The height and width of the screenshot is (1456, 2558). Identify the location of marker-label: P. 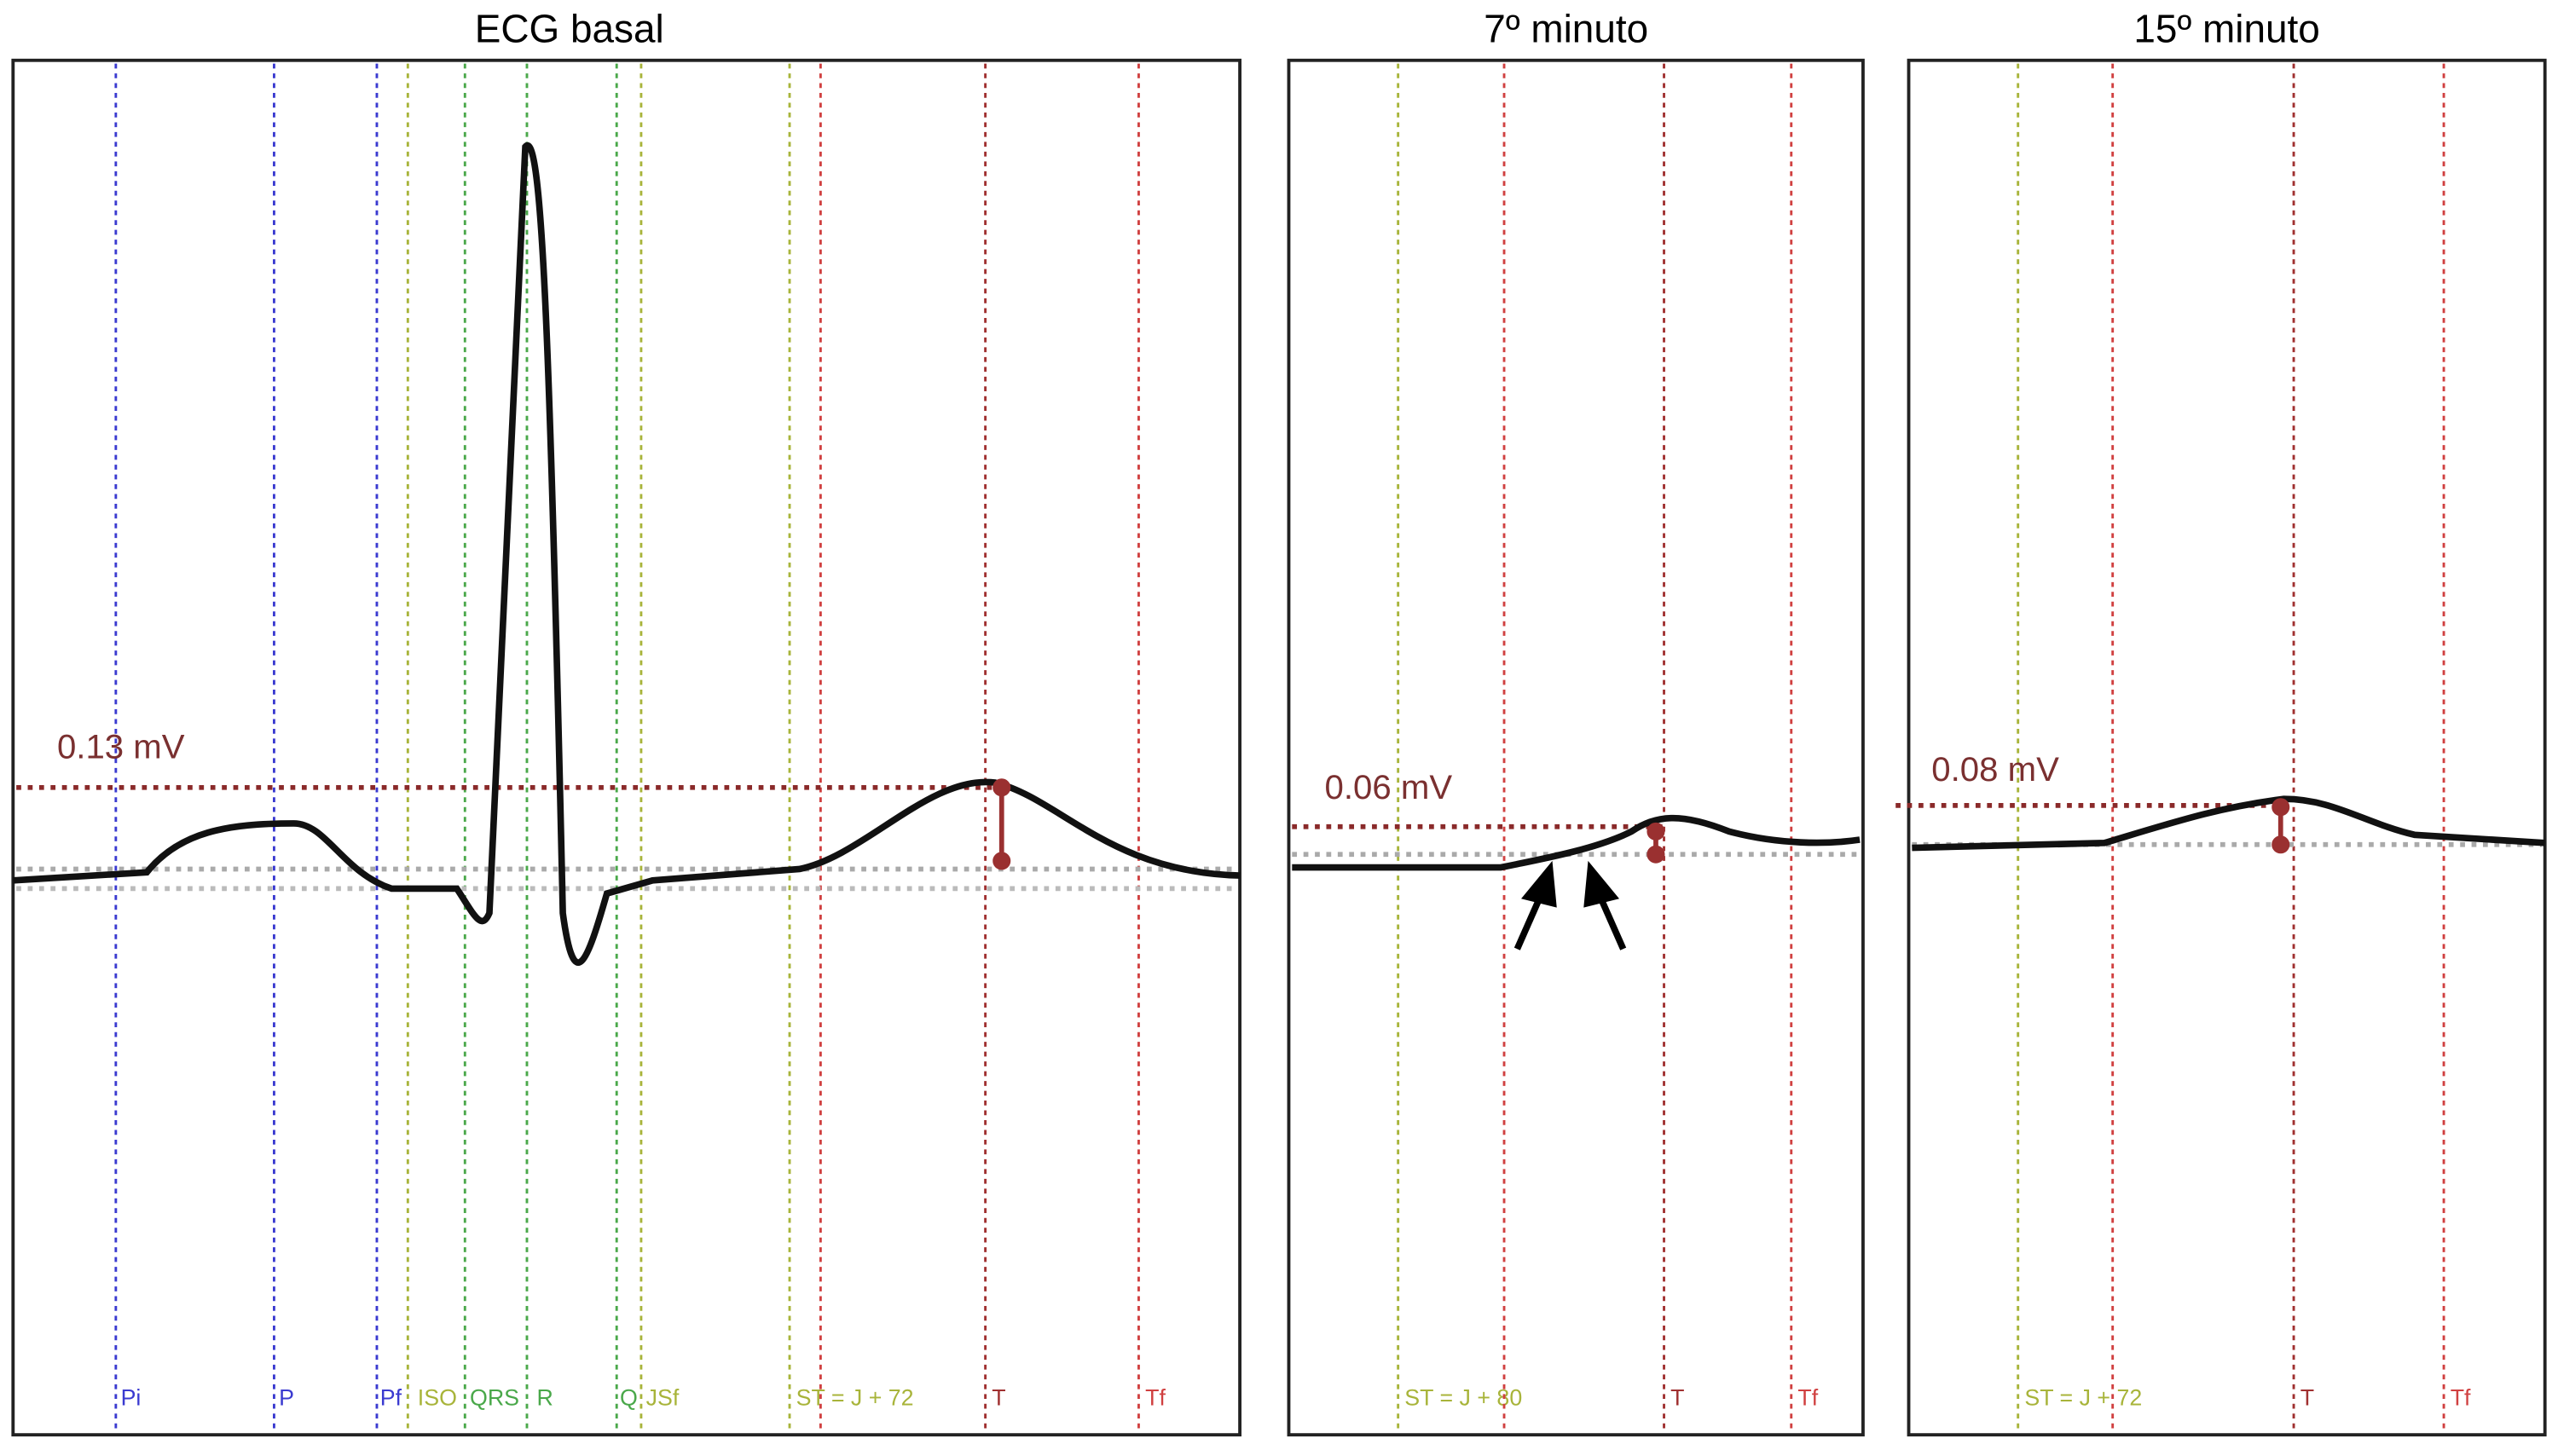
(286, 1398).